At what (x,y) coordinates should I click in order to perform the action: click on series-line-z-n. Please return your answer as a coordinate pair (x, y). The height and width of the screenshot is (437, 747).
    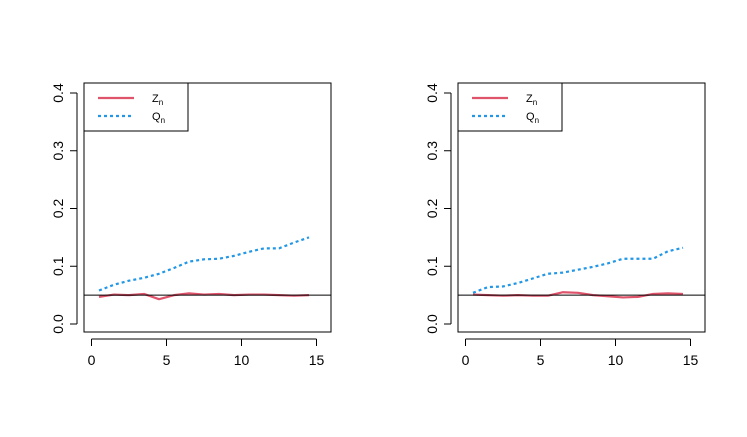
    Looking at the image, I should click on (204, 296).